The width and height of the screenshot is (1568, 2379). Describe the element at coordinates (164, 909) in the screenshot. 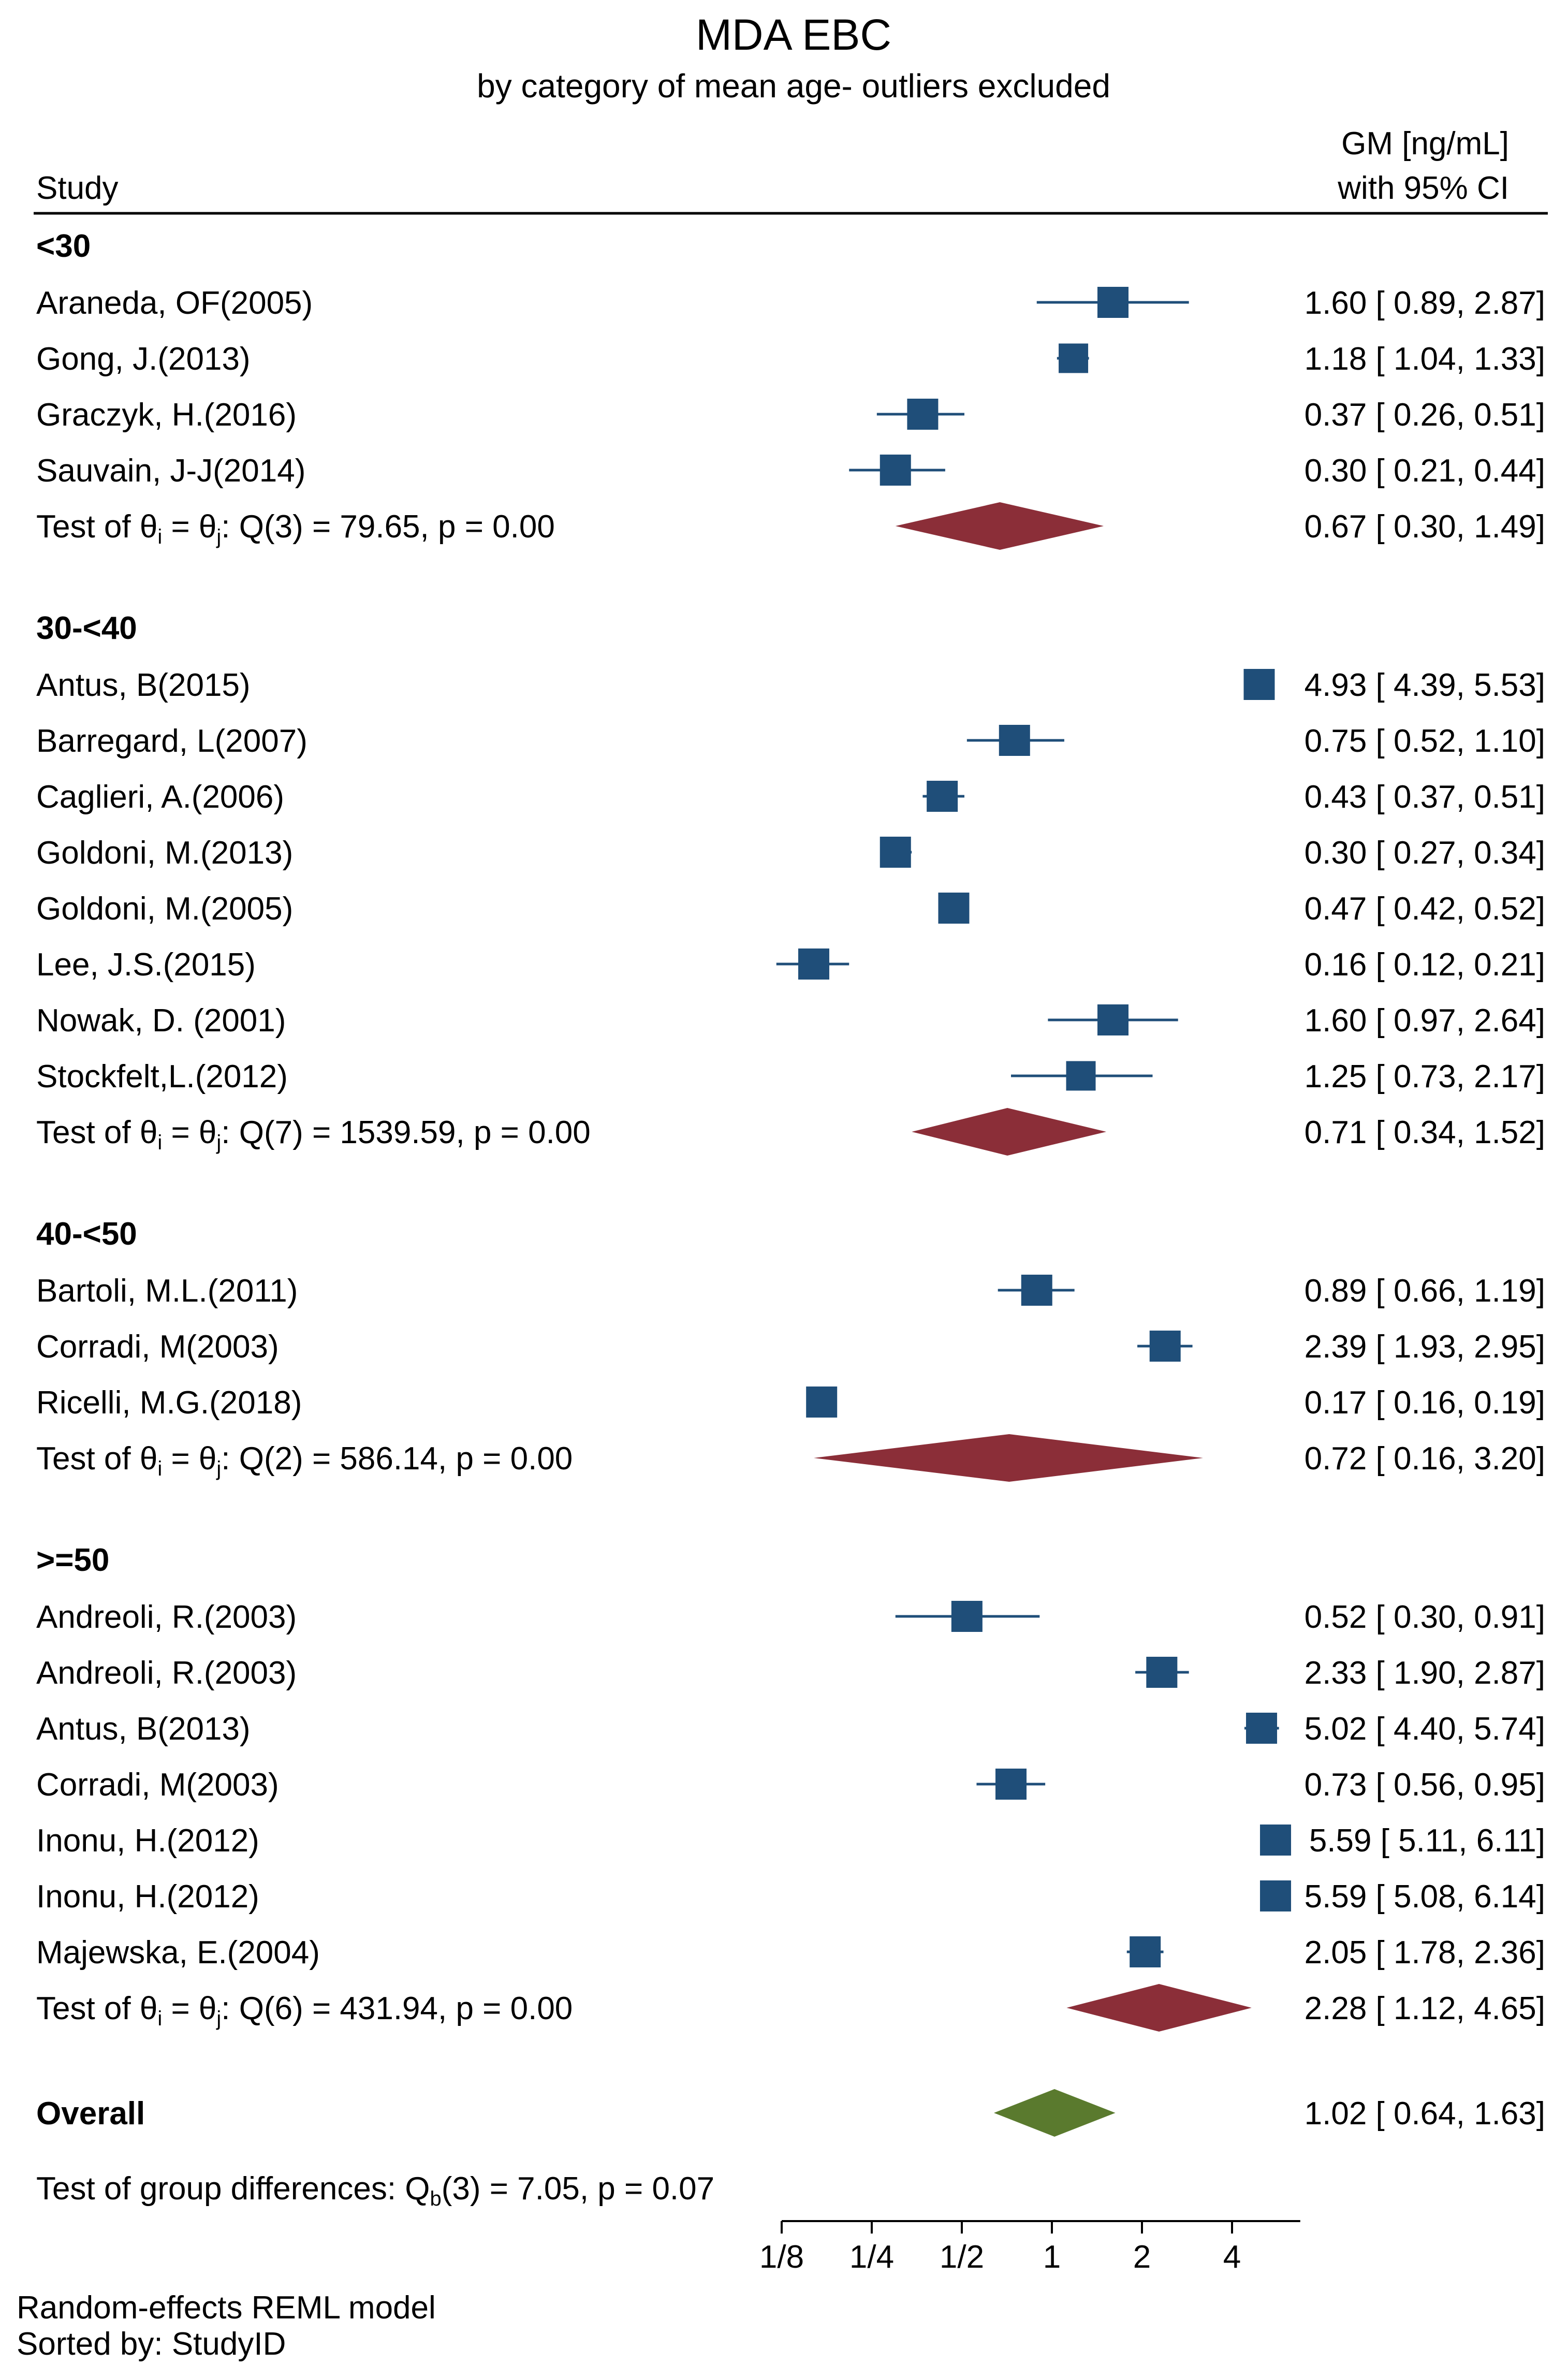

I see `study-label: Goldoni, M.(2005)` at that location.